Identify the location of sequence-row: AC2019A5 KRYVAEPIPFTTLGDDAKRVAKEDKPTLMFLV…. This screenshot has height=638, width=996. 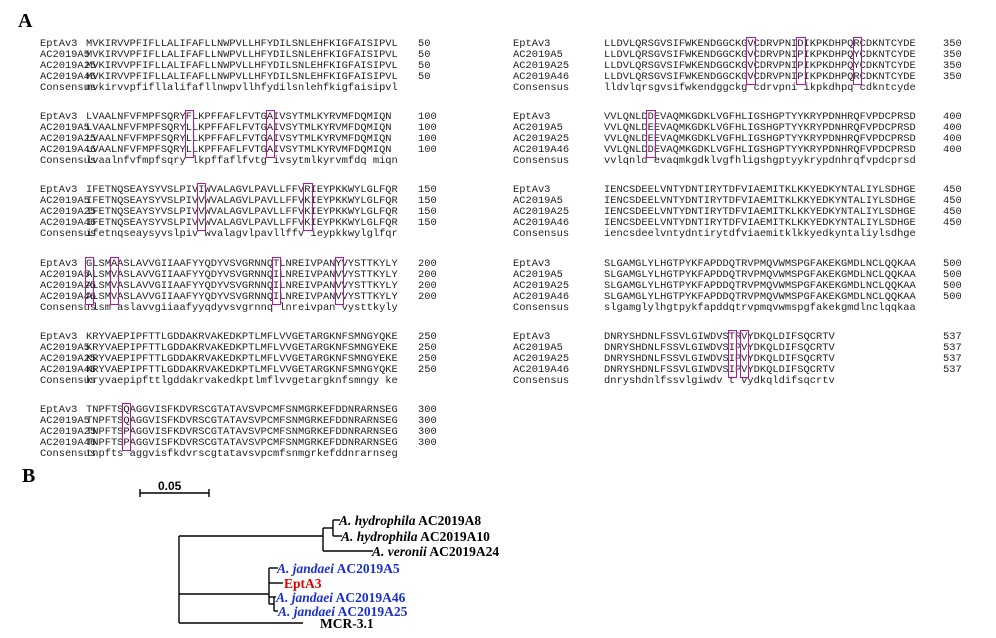
(244, 348).